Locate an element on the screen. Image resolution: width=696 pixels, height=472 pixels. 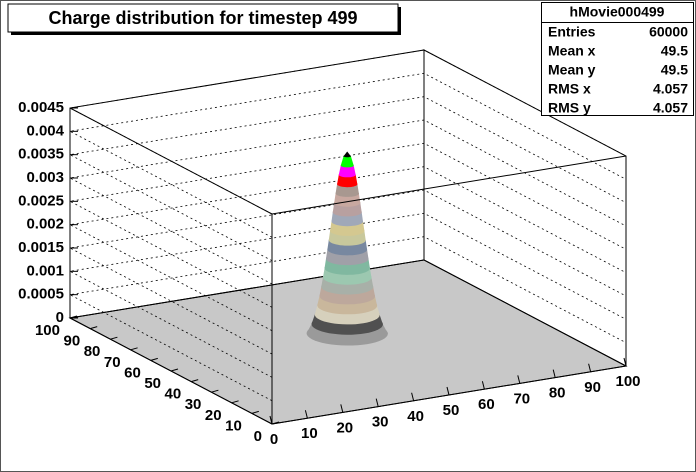
z-tick-label: 0.002 is located at coordinates (45, 224).